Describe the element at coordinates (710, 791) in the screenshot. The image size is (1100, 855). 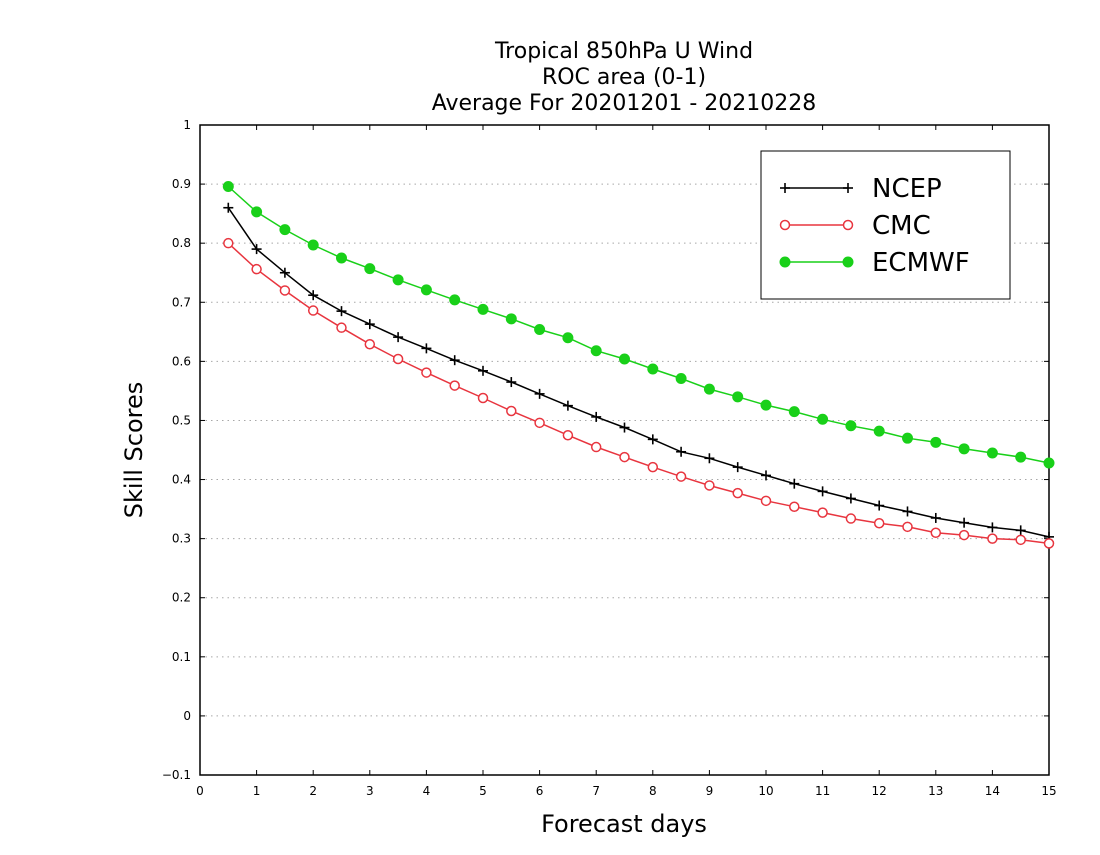
I see `x-tick-label: 9` at that location.